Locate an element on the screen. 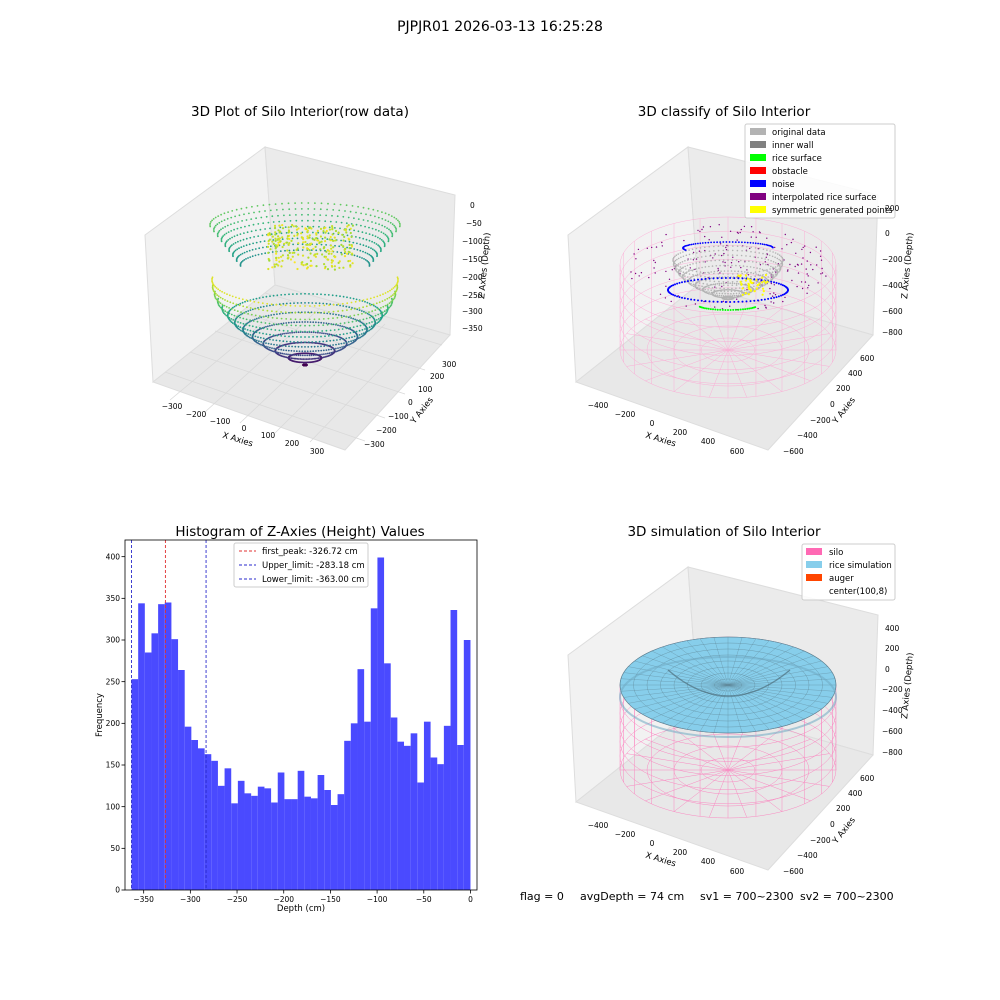  raw-3d-xtick: −100 is located at coordinates (220, 421).